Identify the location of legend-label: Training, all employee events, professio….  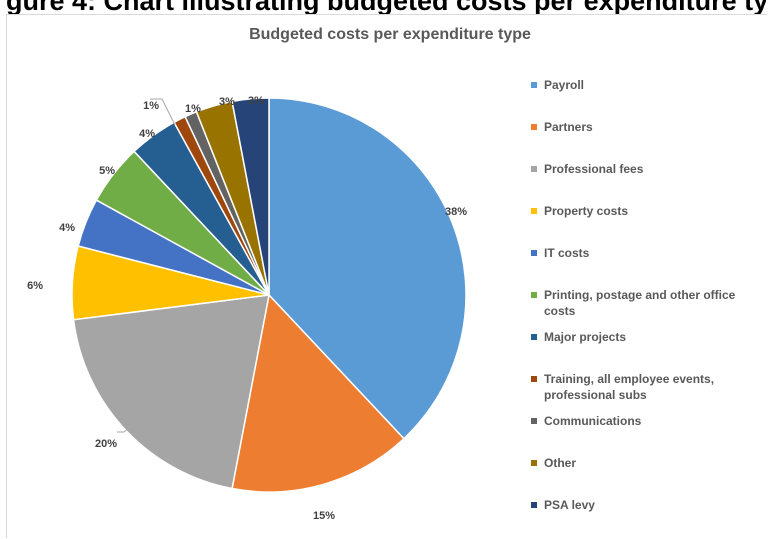
(629, 387).